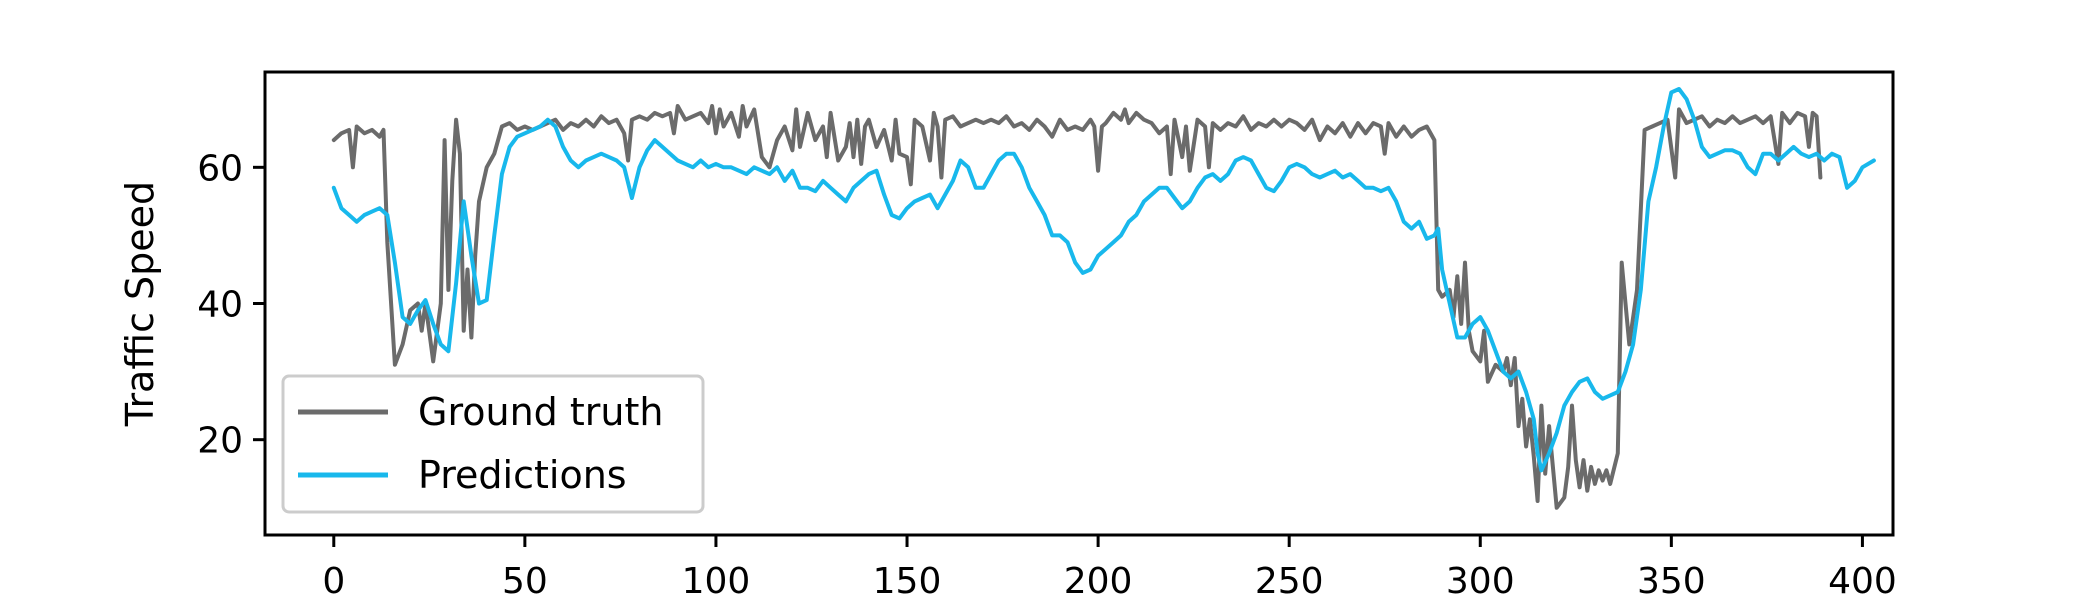 This screenshot has height=605, width=2100. Describe the element at coordinates (1289, 580) in the screenshot. I see `x-tick-label: 250` at that location.